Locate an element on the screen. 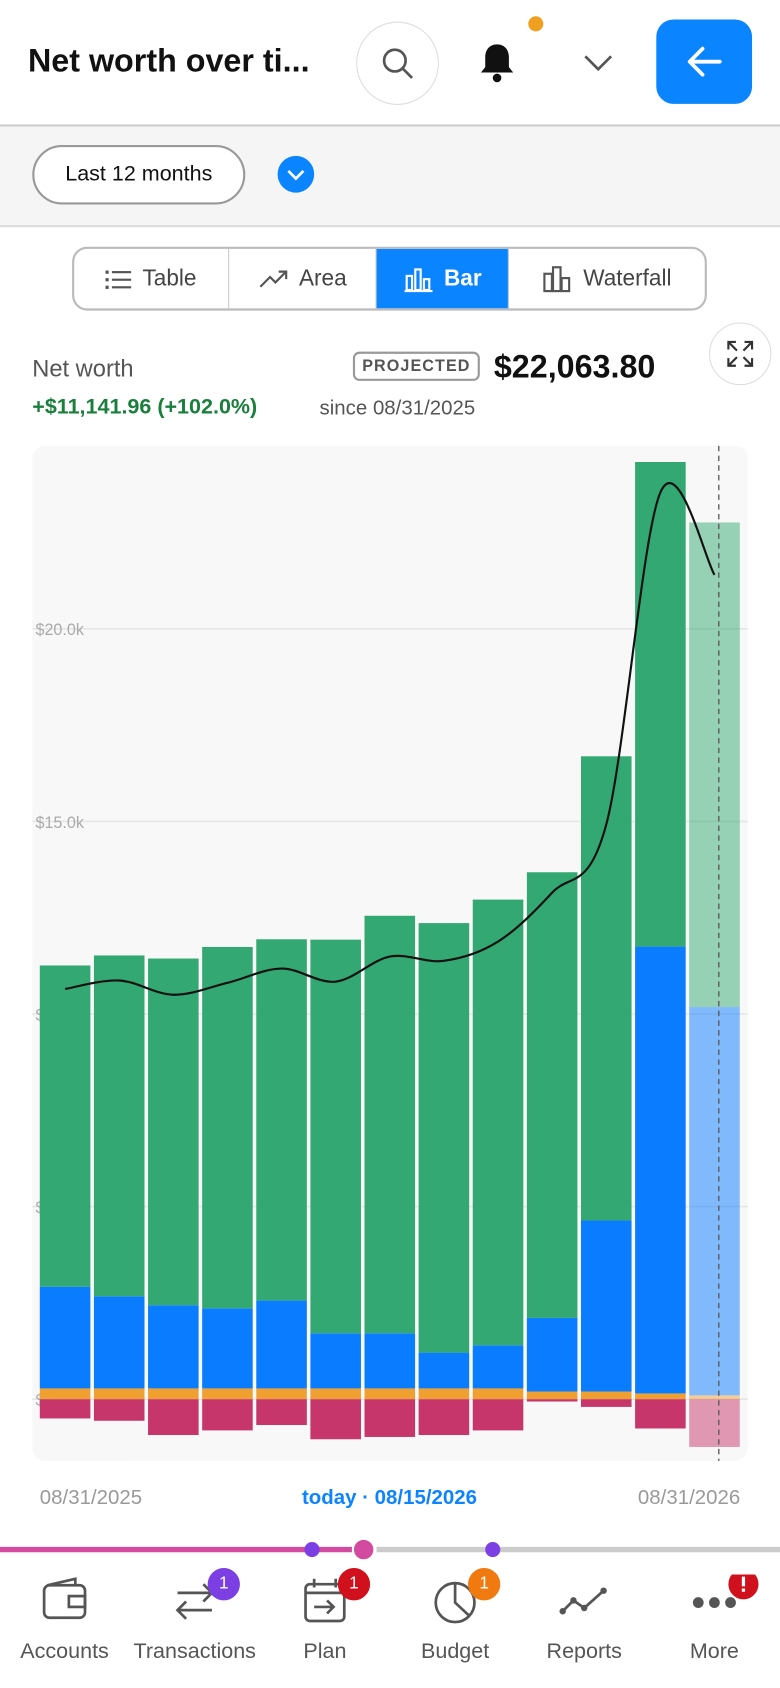  notifications-button is located at coordinates (497, 62).